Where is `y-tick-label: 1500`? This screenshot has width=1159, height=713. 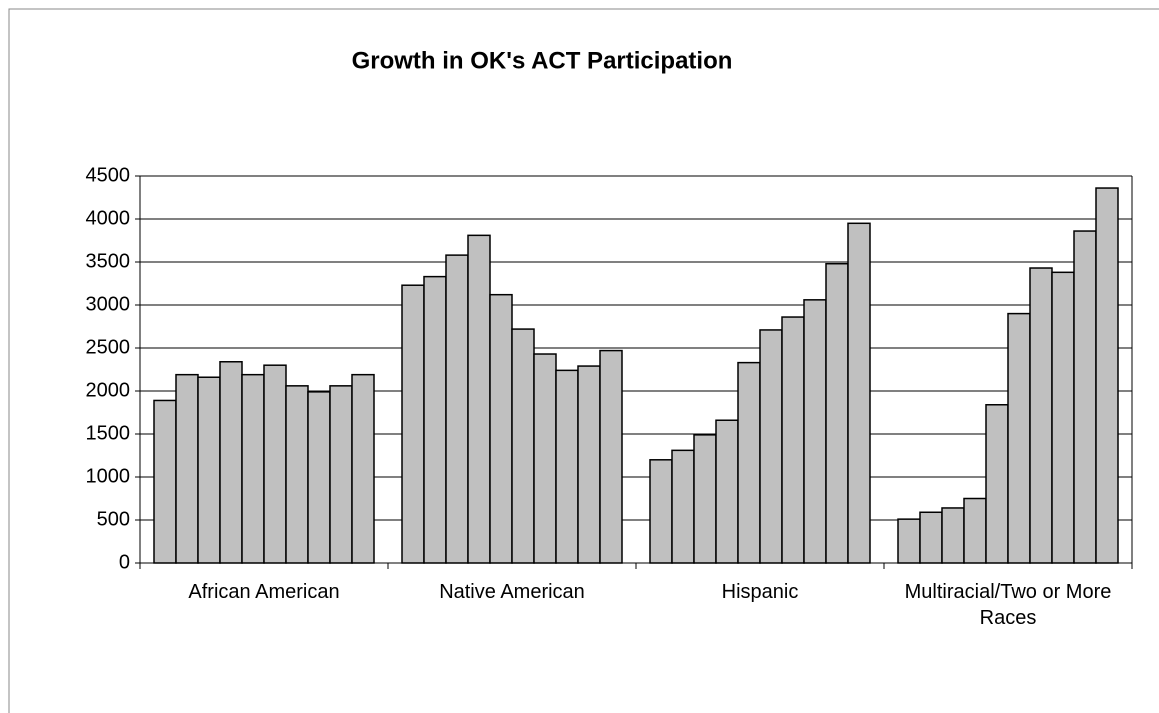
y-tick-label: 1500 is located at coordinates (108, 433).